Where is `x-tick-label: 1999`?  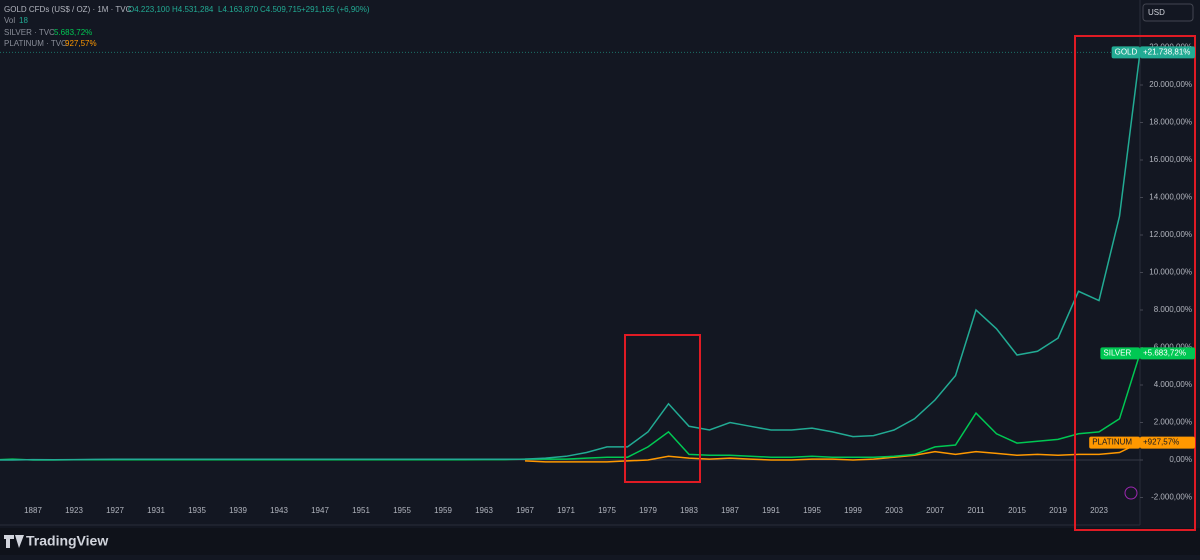
x-tick-label: 1999 is located at coordinates (853, 510).